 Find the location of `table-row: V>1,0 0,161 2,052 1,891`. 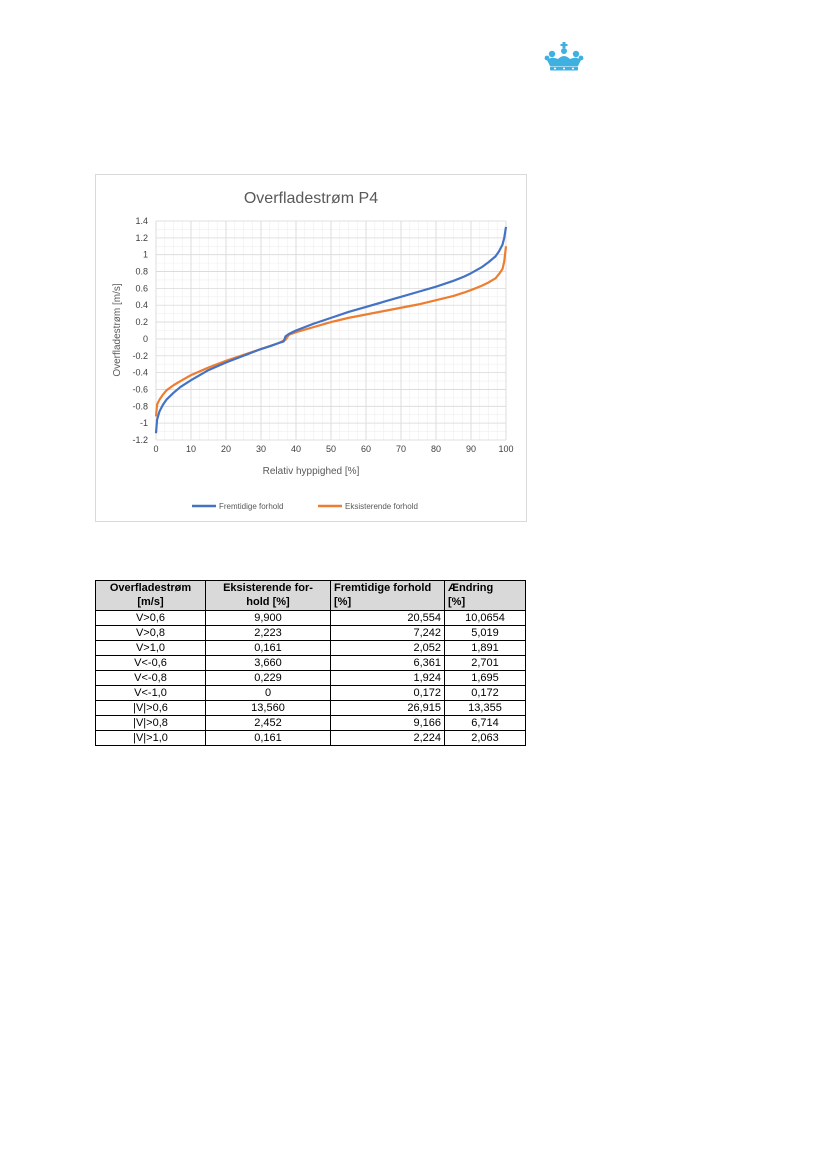

table-row: V>1,0 0,161 2,052 1,891 is located at coordinates (310, 648).